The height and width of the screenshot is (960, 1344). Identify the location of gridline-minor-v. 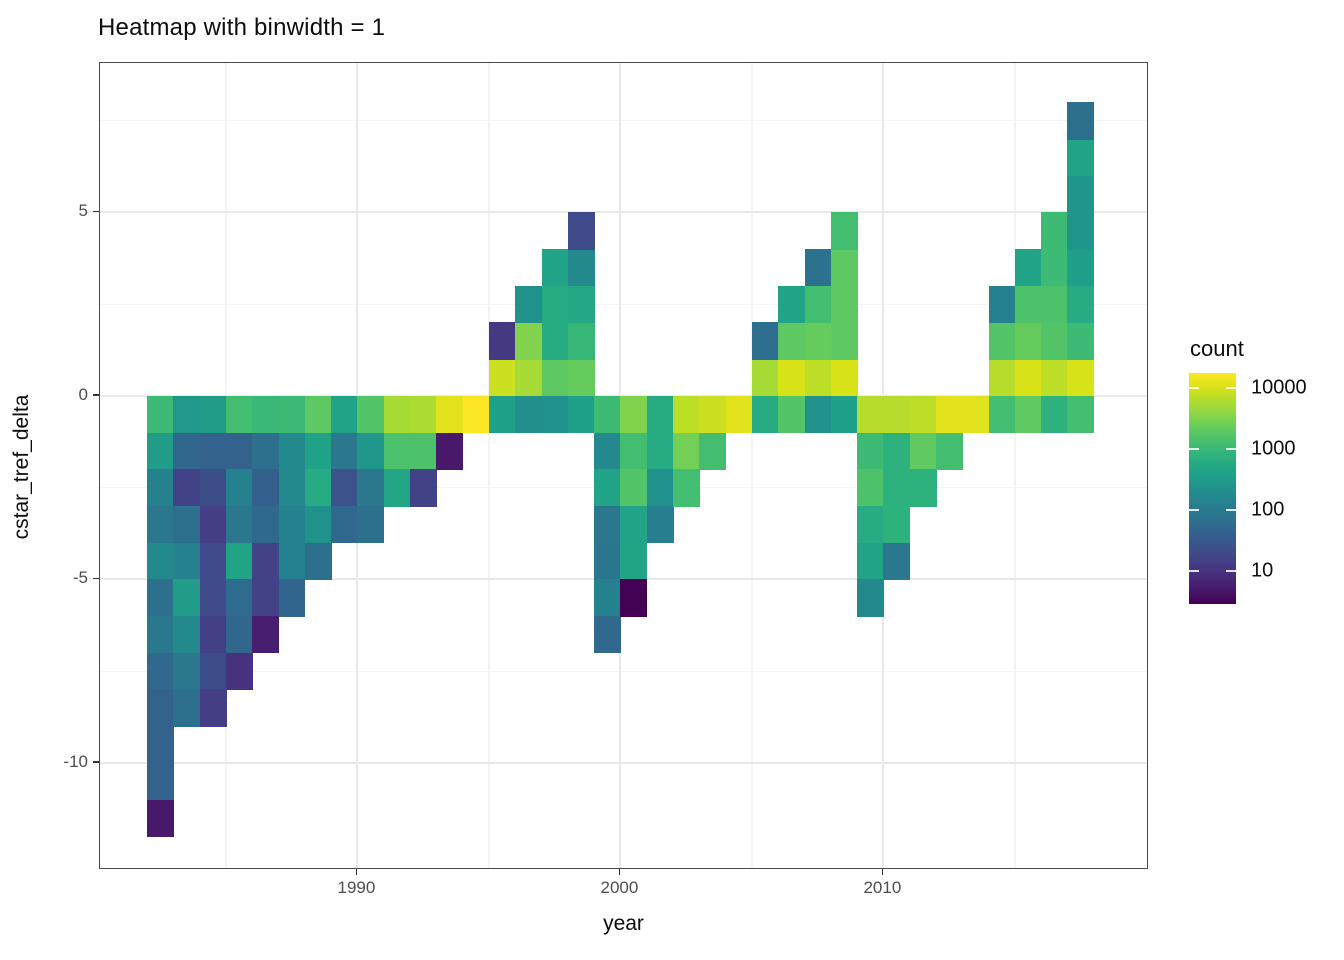
(1015, 465).